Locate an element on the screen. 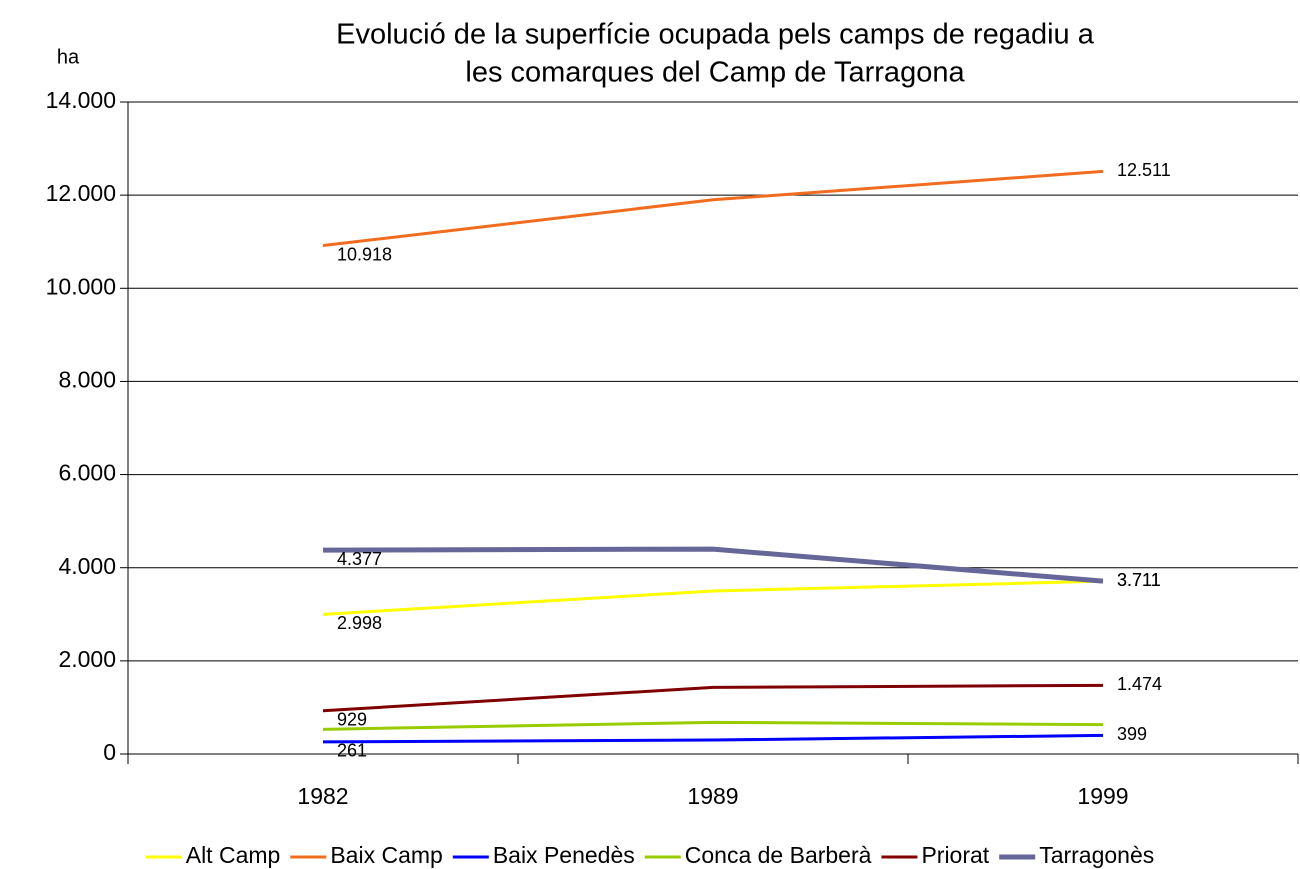  legend-label: Alt Camp is located at coordinates (233, 855).